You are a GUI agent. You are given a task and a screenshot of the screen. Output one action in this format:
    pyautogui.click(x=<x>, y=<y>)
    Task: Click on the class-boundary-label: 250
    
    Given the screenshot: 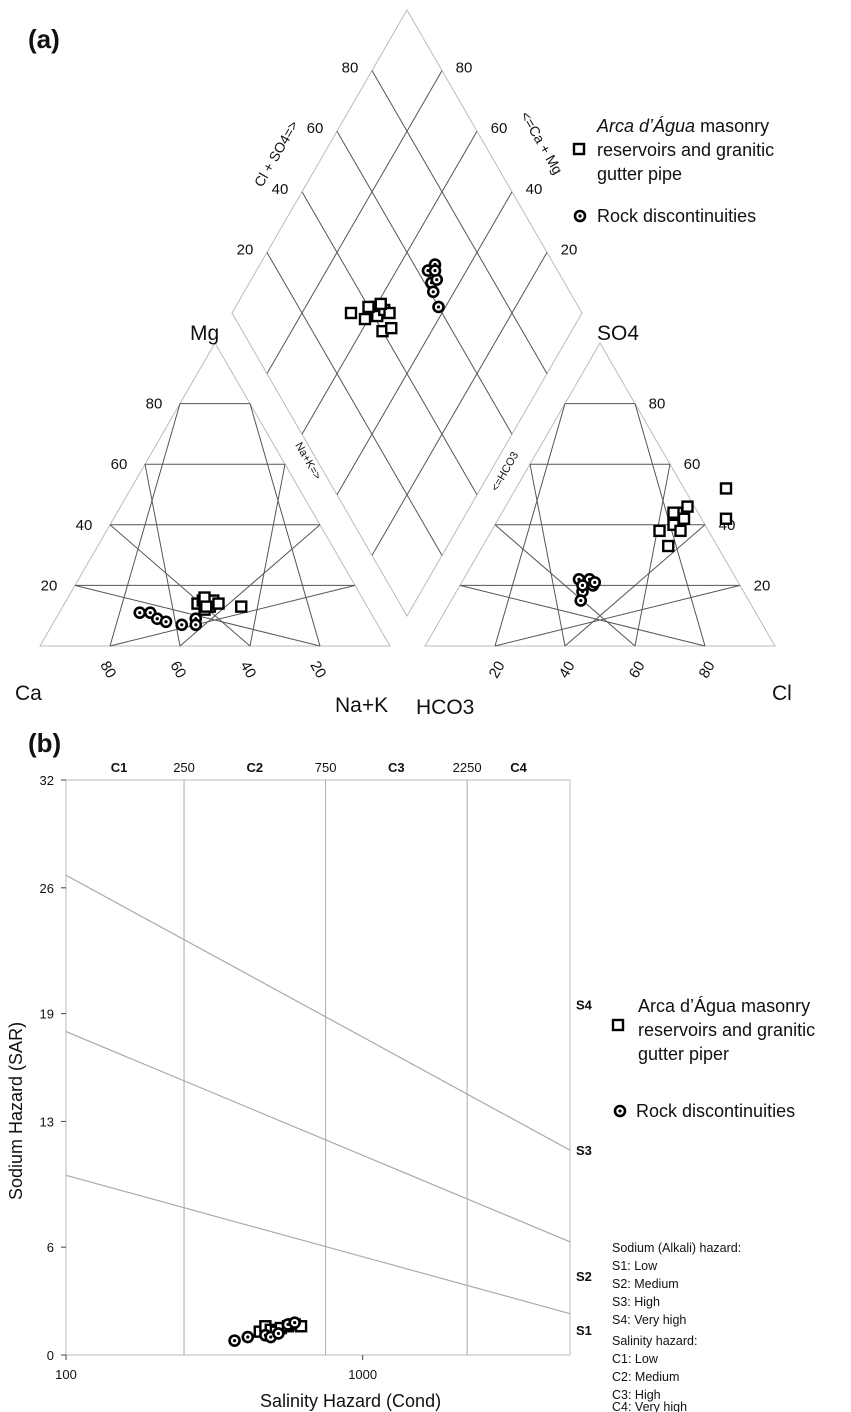 What is the action you would take?
    pyautogui.click(x=184, y=767)
    